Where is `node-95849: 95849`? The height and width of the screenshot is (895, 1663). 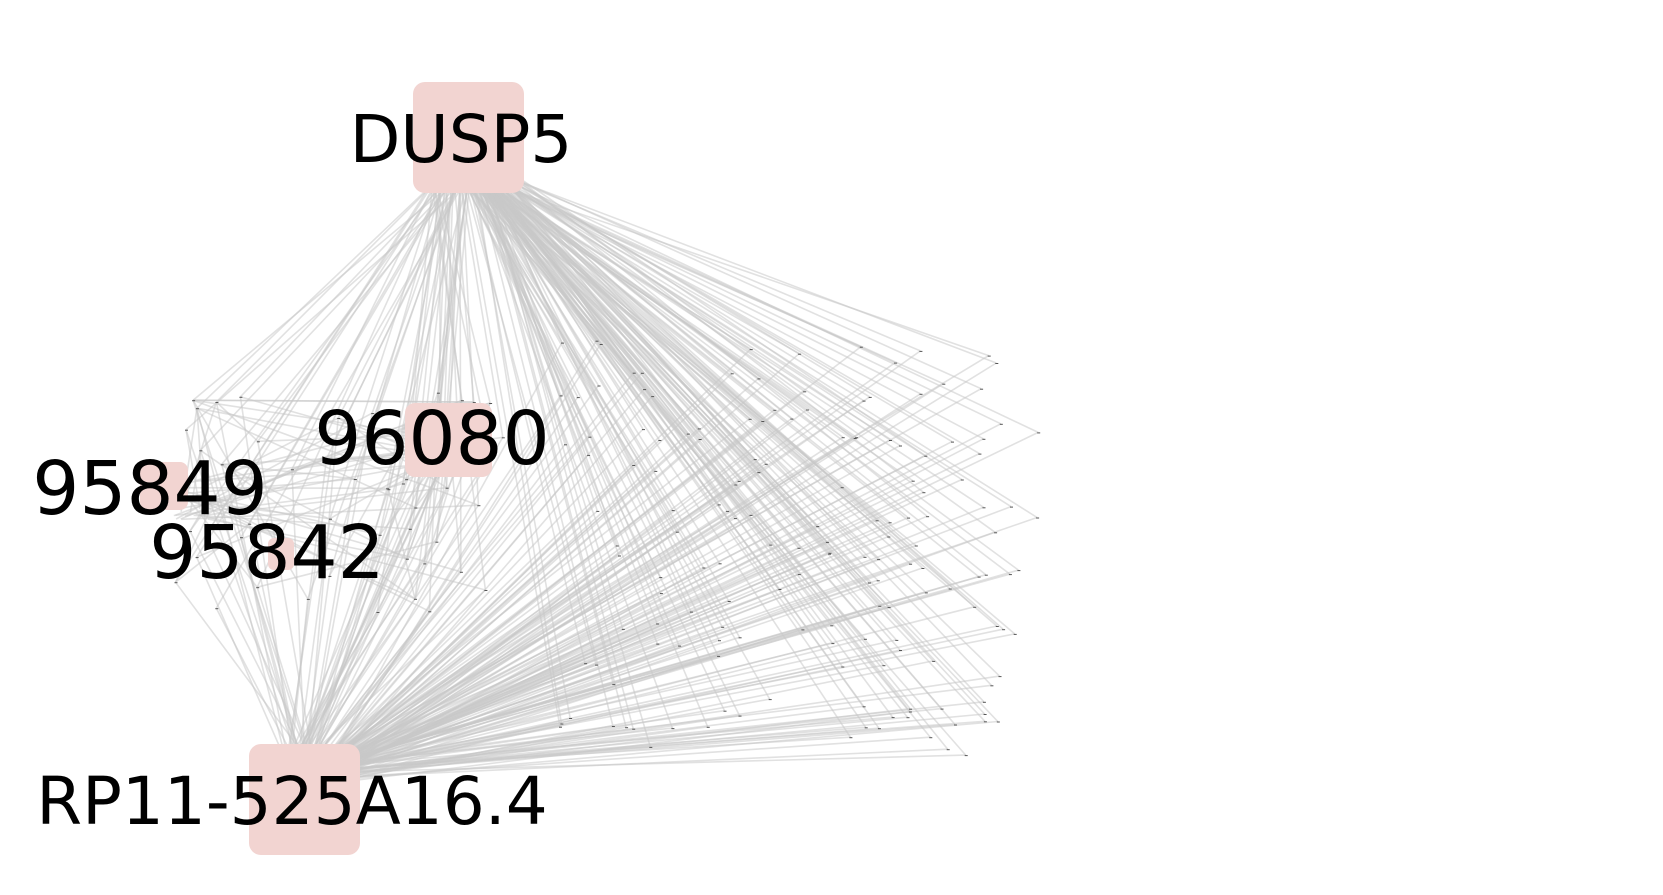 node-95849: 95849 is located at coordinates (149, 489).